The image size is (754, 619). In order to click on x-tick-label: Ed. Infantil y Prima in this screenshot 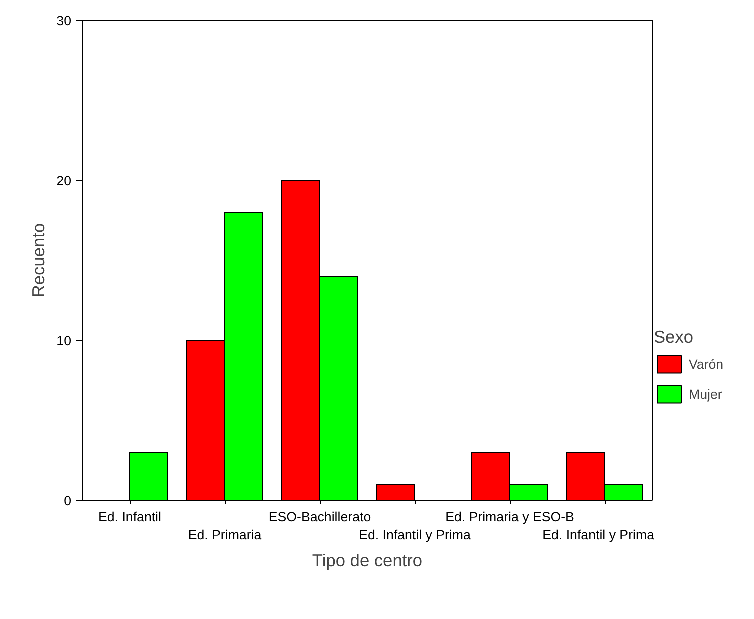, I will do `click(415, 535)`.